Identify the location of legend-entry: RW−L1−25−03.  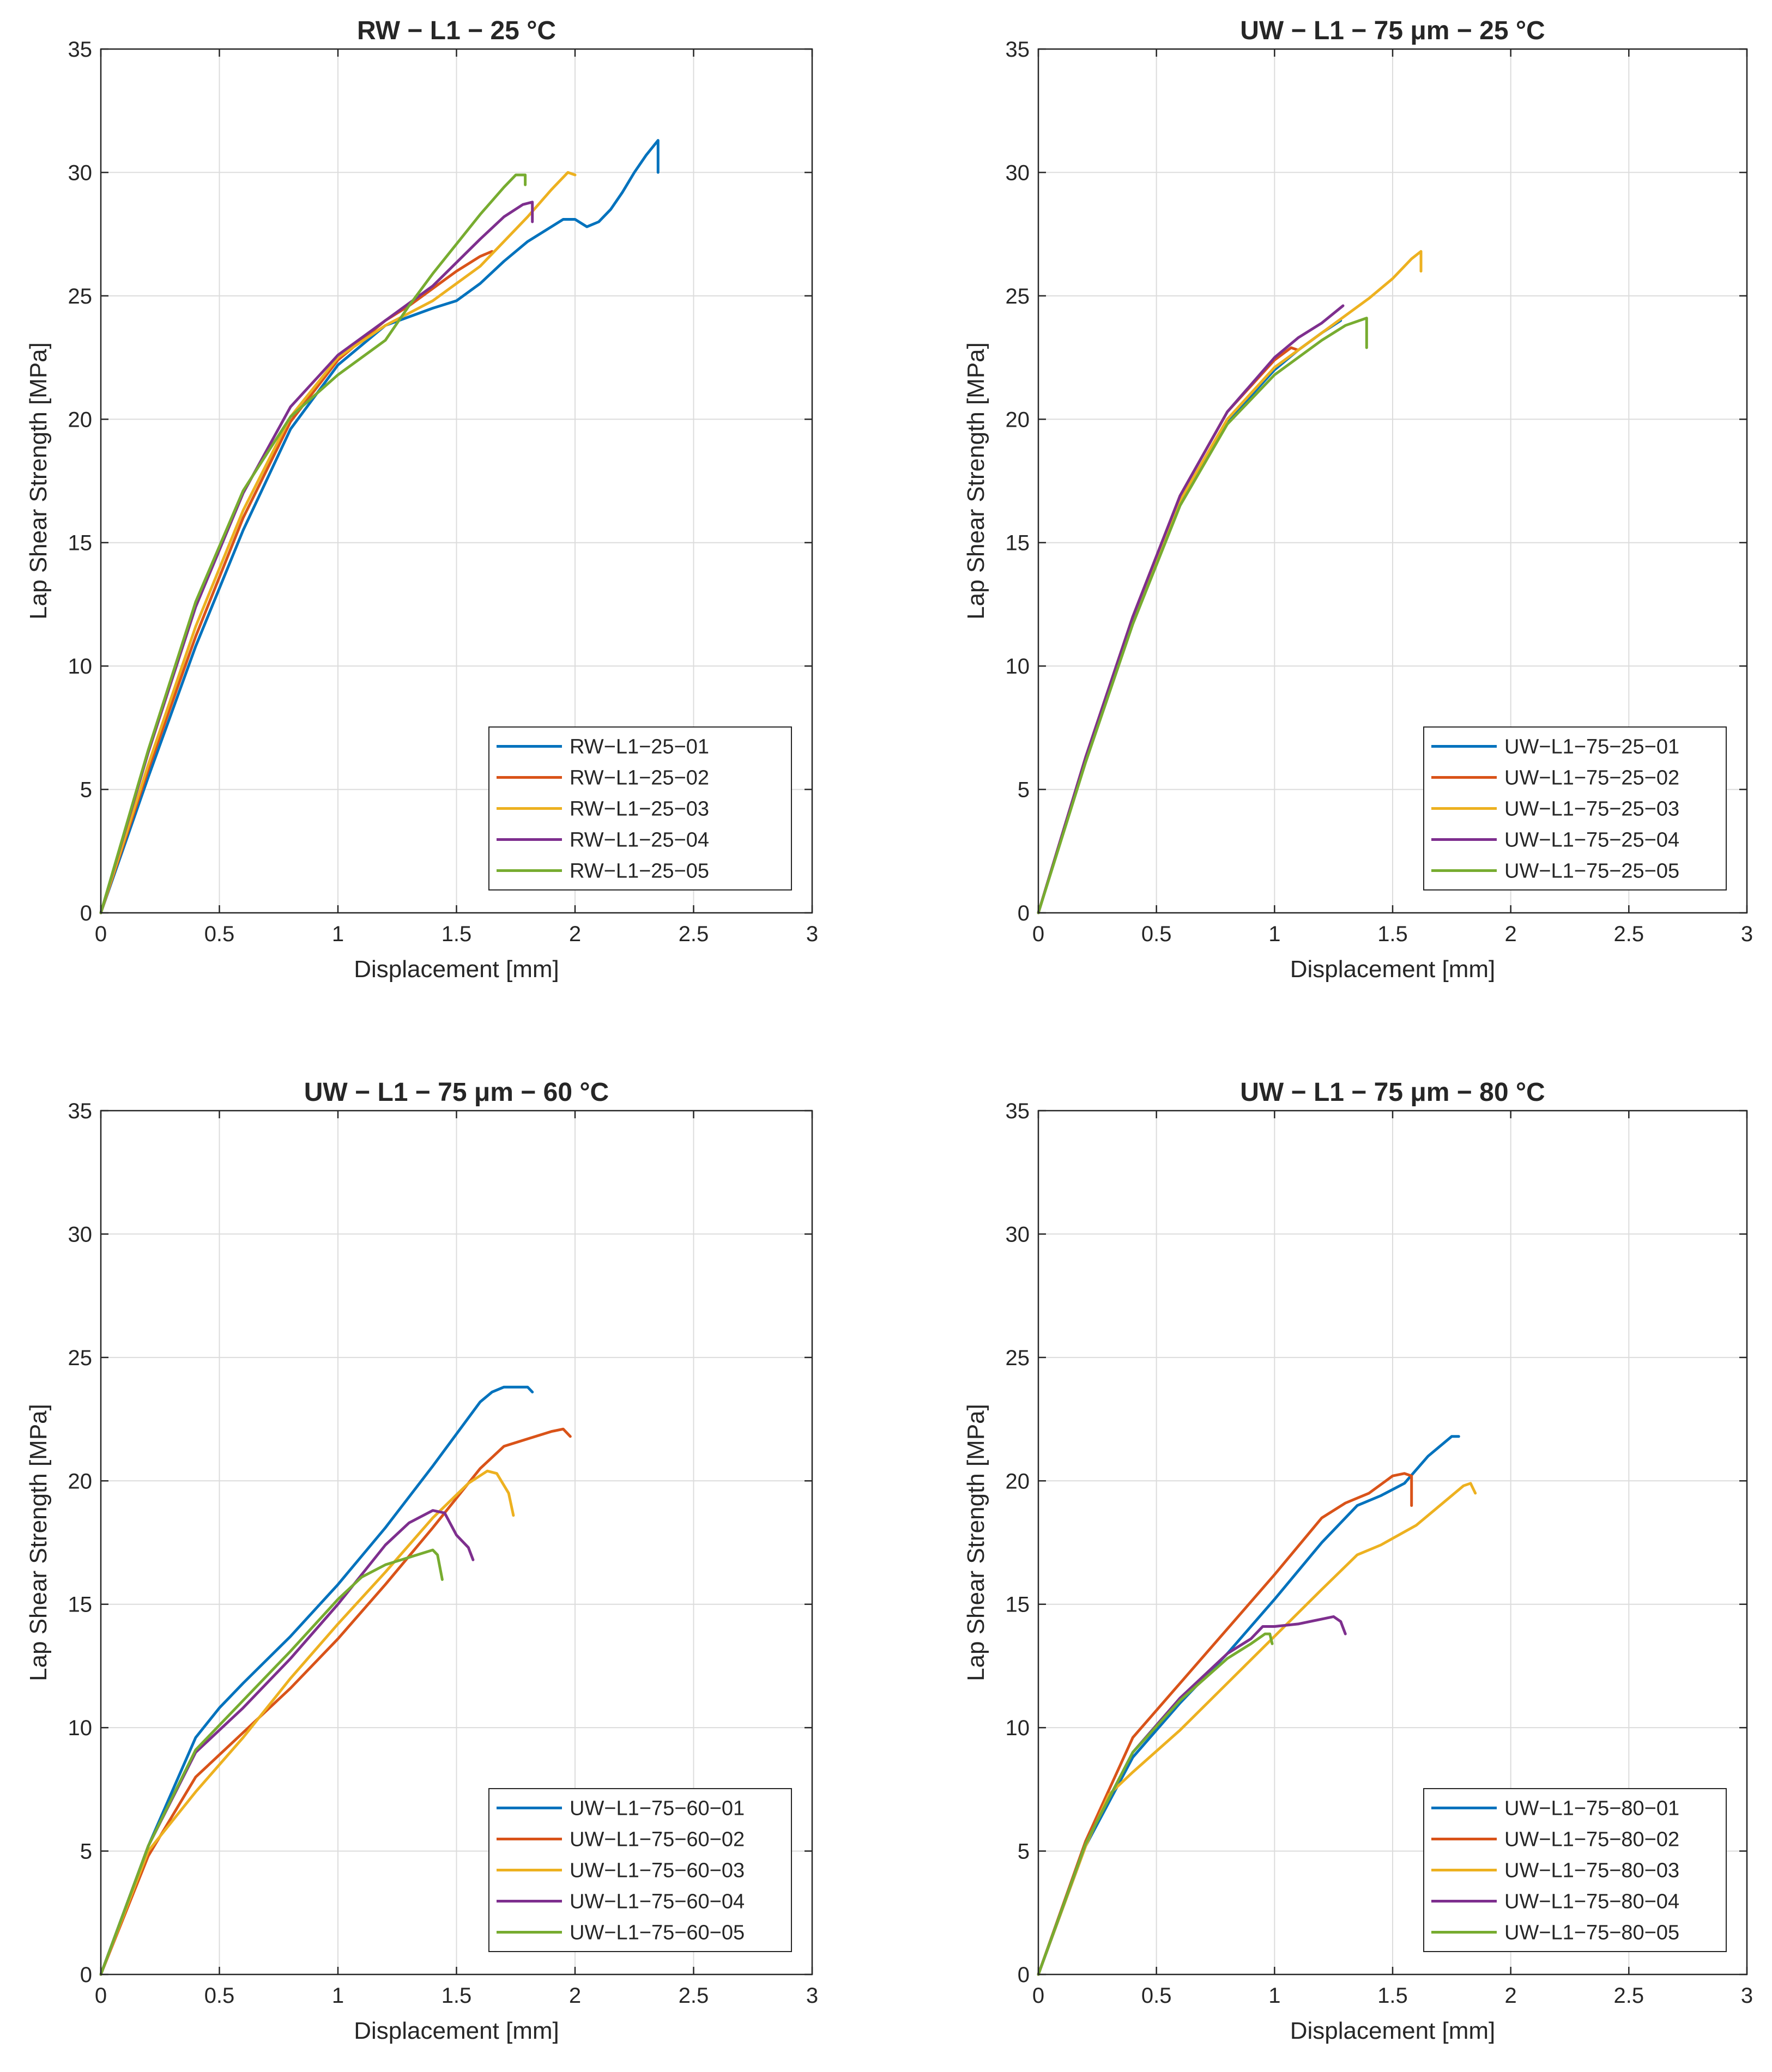
(639, 809).